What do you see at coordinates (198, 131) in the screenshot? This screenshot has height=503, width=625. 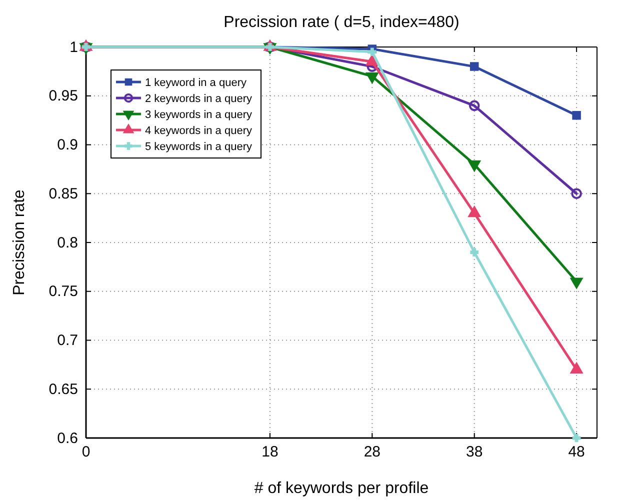 I see `legend-label: 4 keywords in a query` at bounding box center [198, 131].